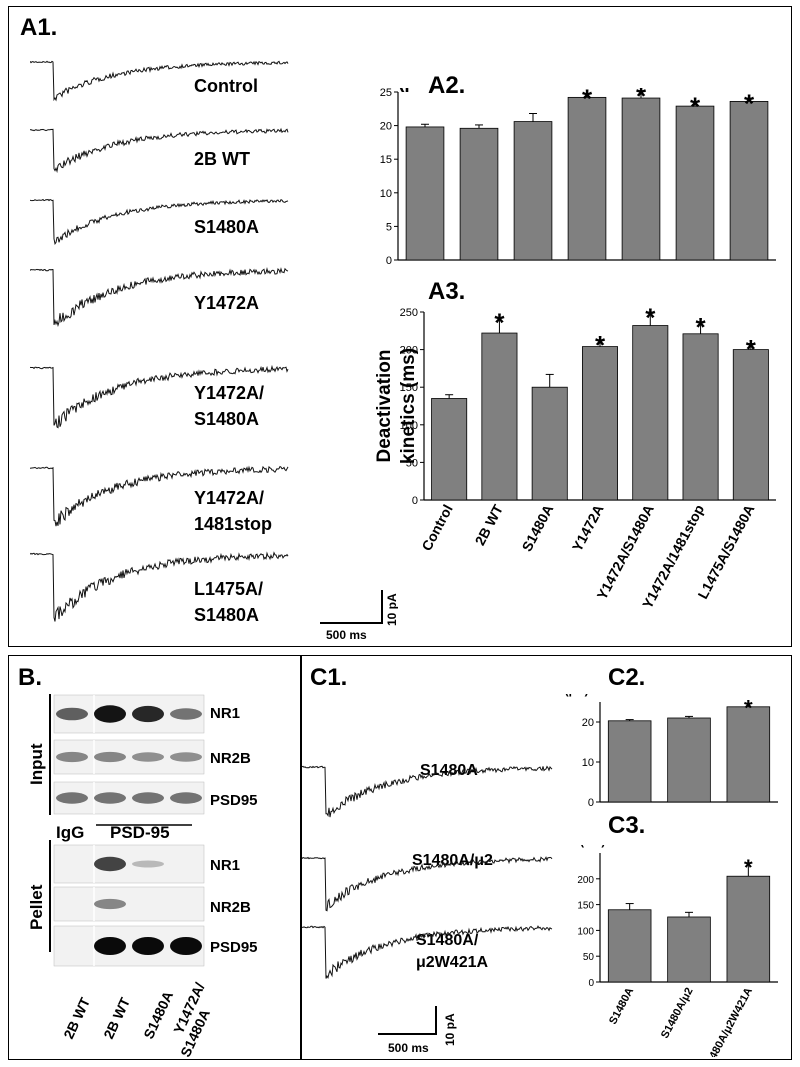 This screenshot has width=800, height=1067. I want to click on a1-label-l1475a-s1480a: L1475A/S1480A, so click(229, 602).